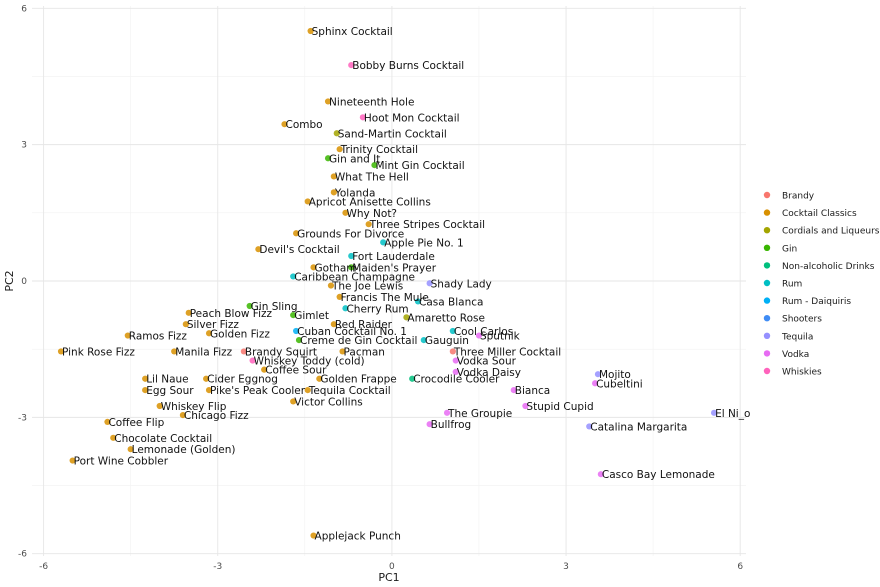  I want to click on point-label: Gimlet, so click(311, 316).